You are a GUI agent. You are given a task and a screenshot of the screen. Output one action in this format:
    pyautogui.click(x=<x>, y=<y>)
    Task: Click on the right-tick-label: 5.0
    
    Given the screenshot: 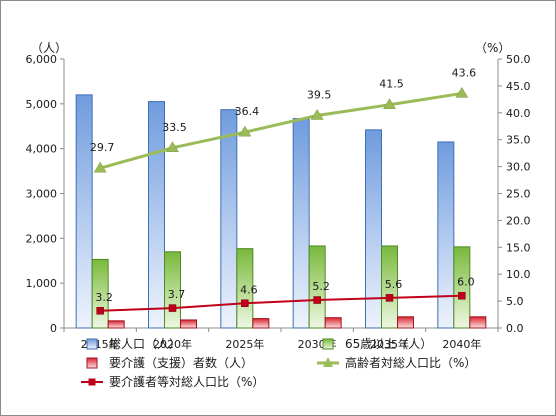 What is the action you would take?
    pyautogui.click(x=515, y=301)
    